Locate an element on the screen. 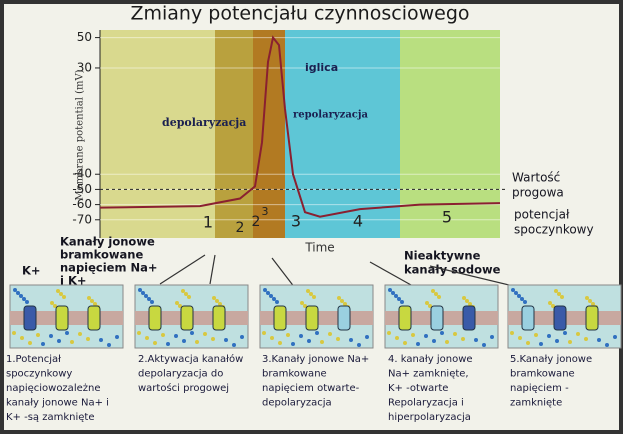 The width and height of the screenshot is (623, 434). y-tick-label: 50 is located at coordinates (84, 37).